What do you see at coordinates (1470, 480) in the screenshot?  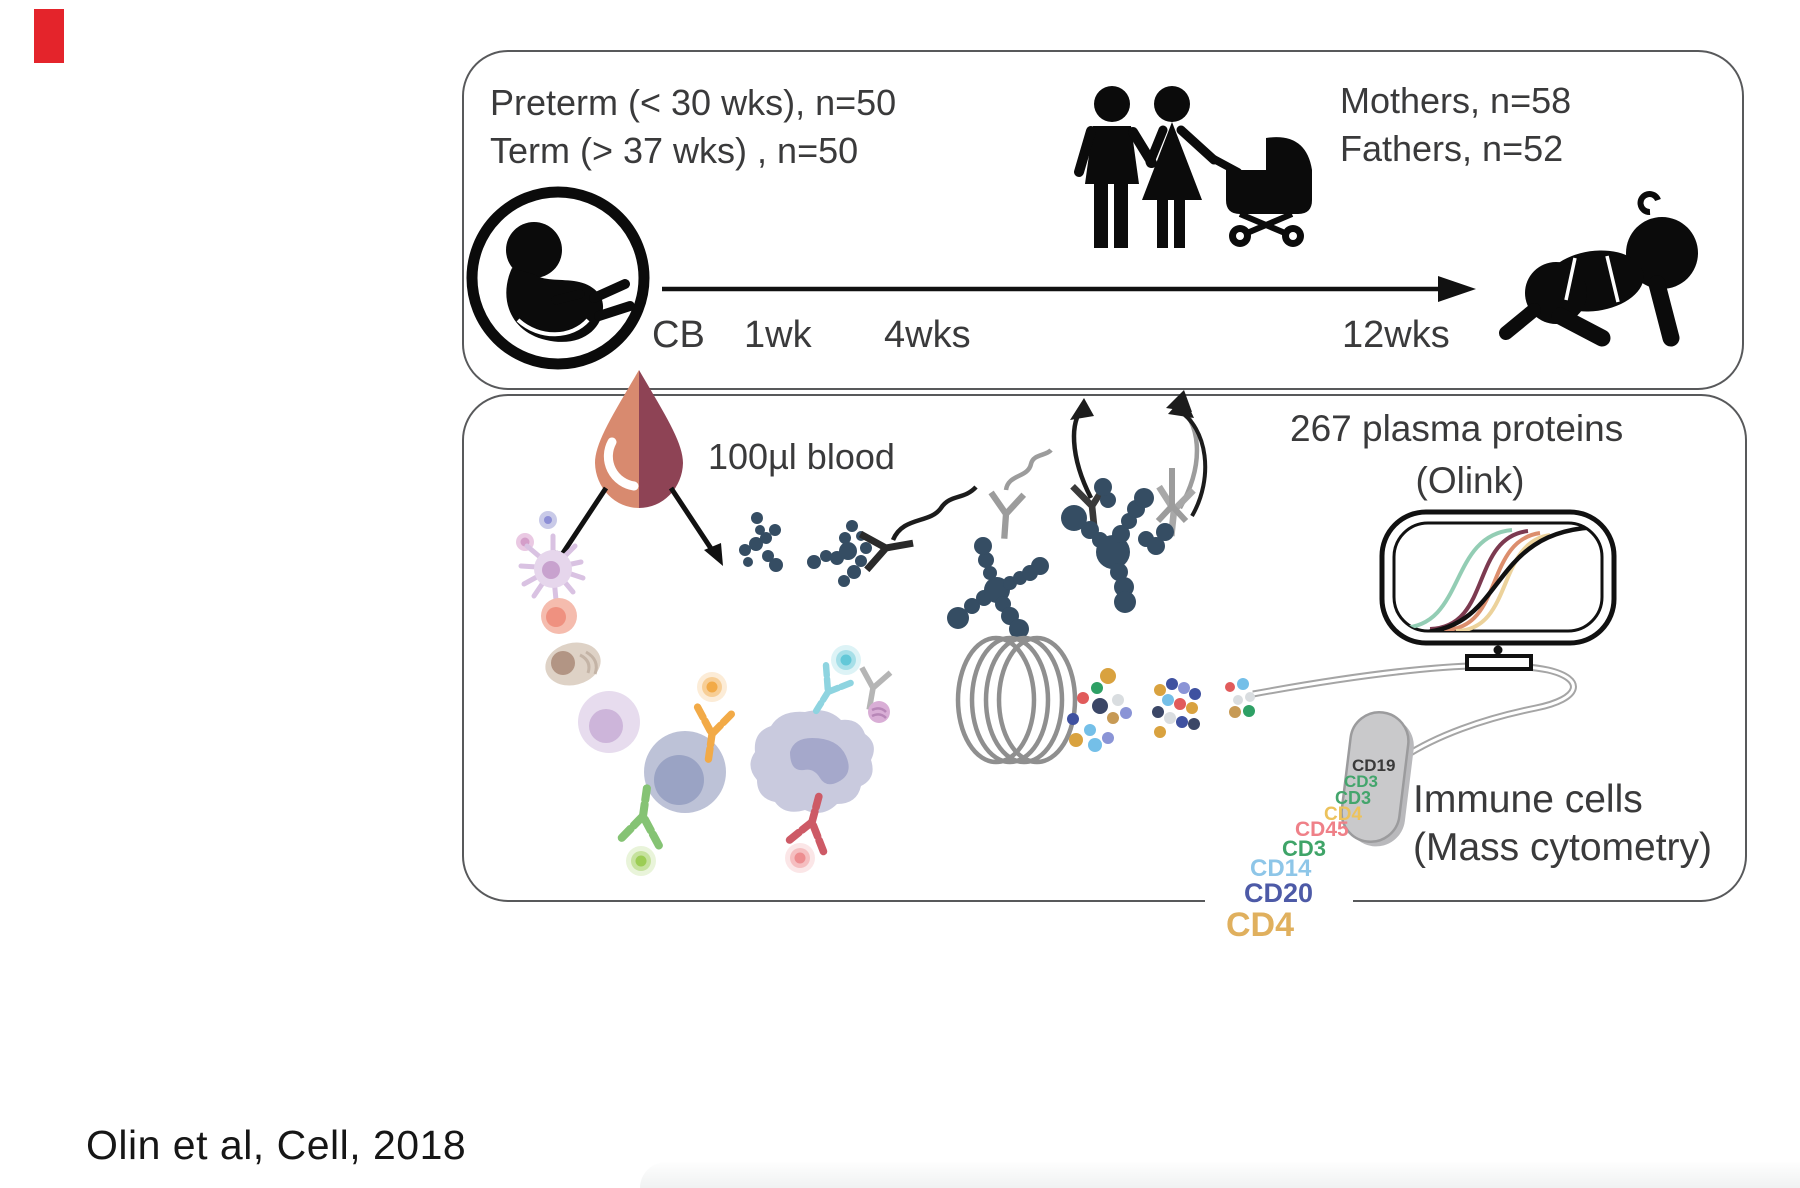 I see `plasma-proteins-subtitle: (Olink)` at bounding box center [1470, 480].